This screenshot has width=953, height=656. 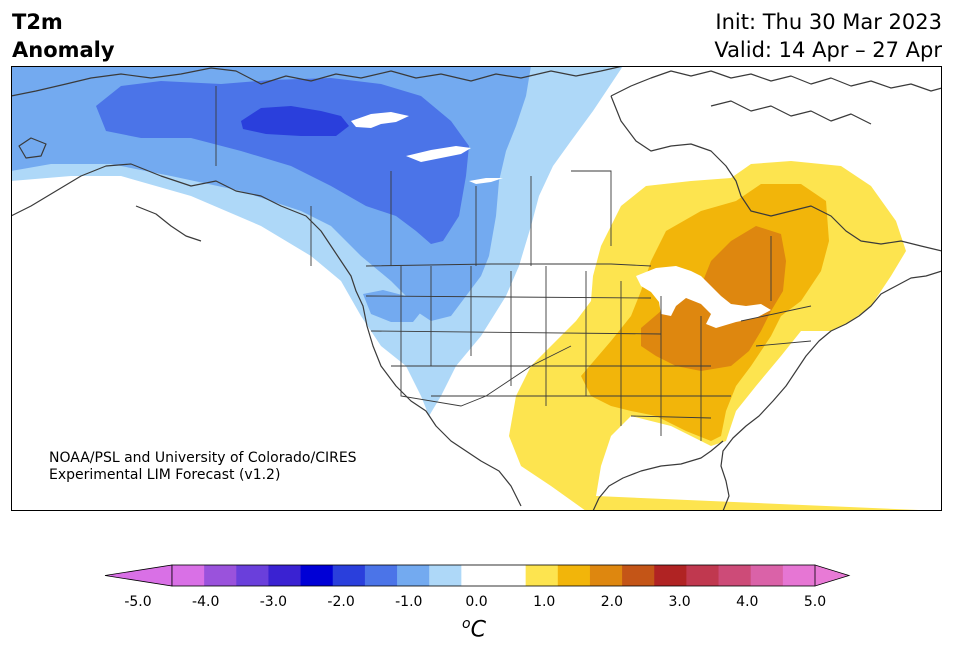 What do you see at coordinates (408, 602) in the screenshot?
I see `colorbar-tick-label: -1.0` at bounding box center [408, 602].